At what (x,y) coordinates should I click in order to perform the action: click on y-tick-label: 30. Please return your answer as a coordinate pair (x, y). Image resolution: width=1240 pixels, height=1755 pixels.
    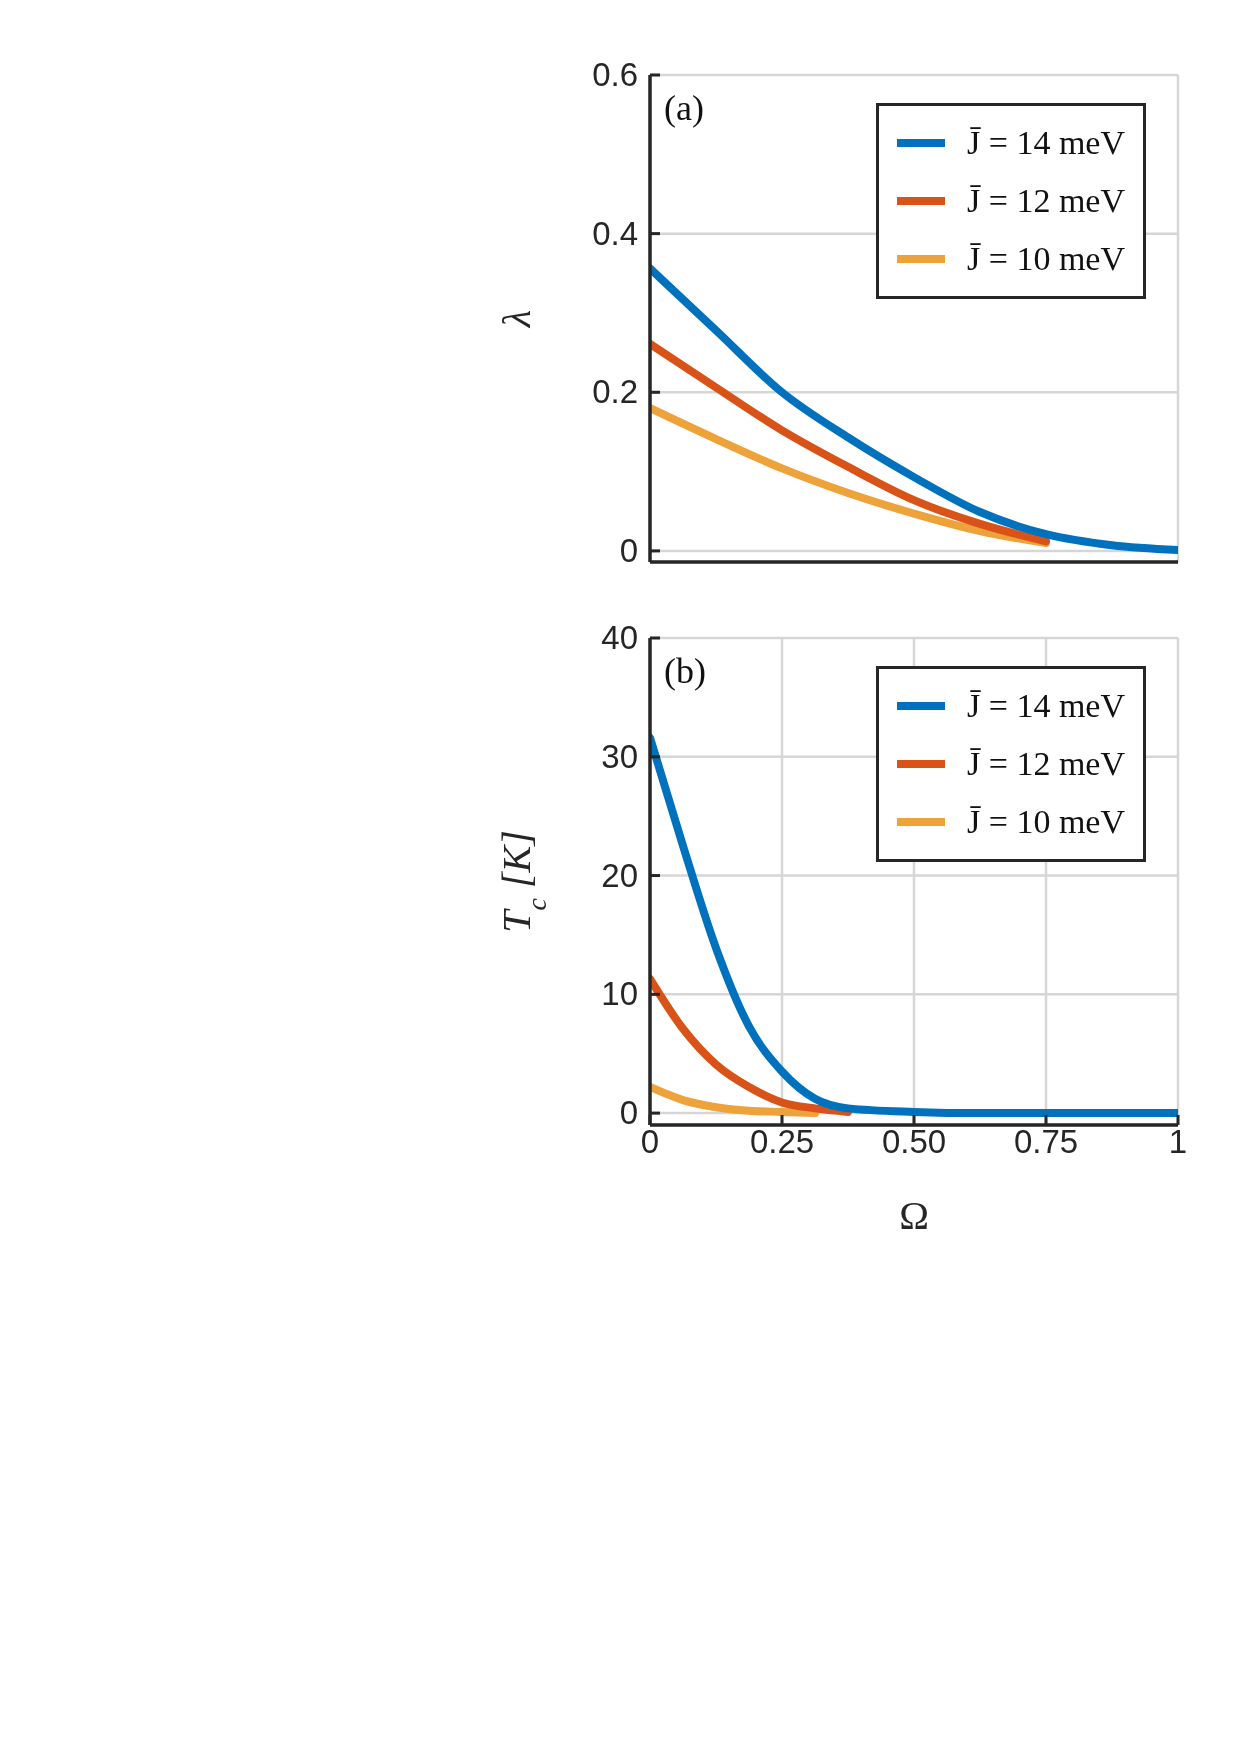
    Looking at the image, I should click on (619, 756).